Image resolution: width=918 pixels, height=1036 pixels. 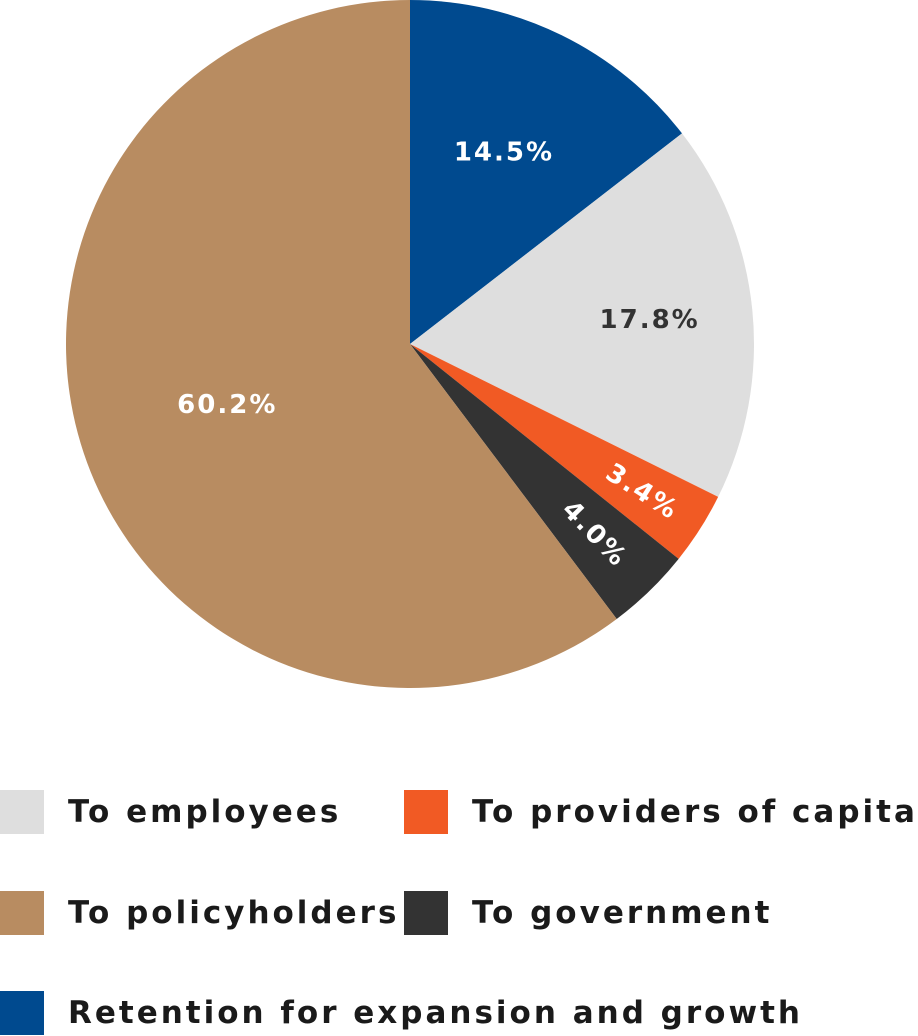 What do you see at coordinates (22, 913) in the screenshot?
I see `legend-swatch-policyholders` at bounding box center [22, 913].